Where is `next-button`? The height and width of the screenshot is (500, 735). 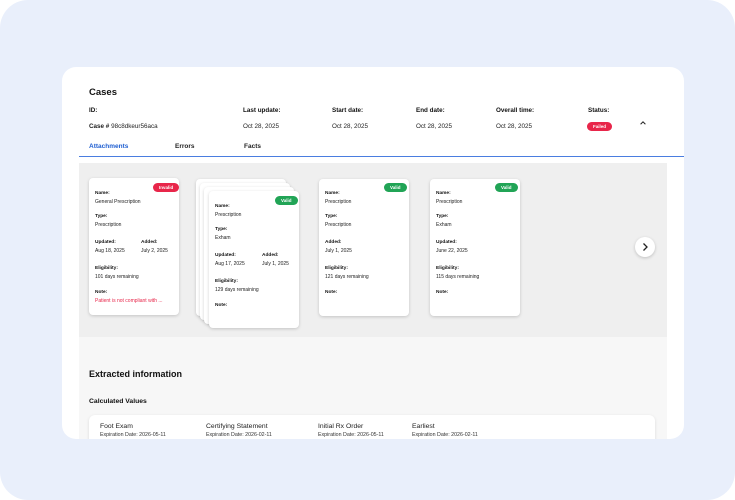
next-button is located at coordinates (645, 247).